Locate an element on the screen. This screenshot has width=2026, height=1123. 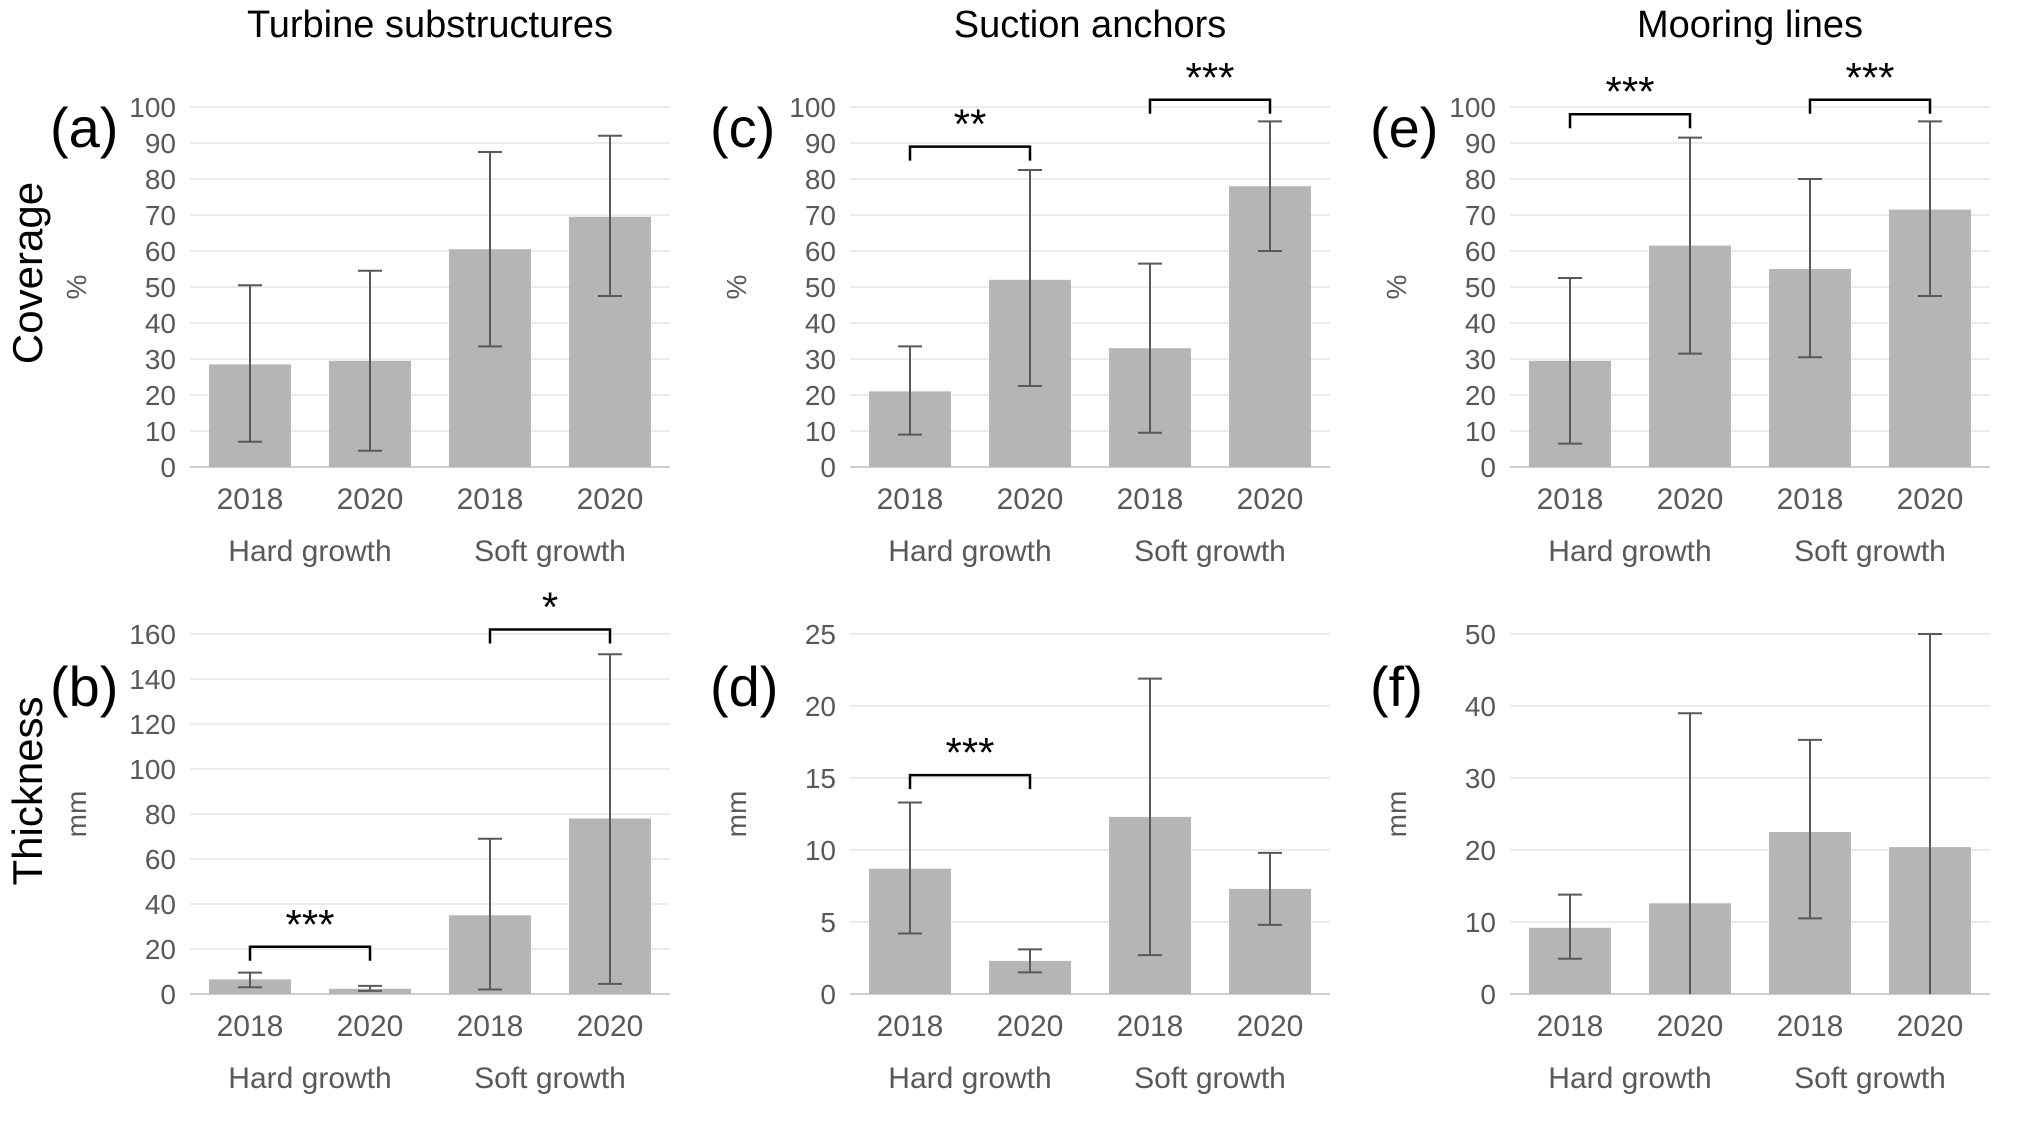
panel-letter: (e) is located at coordinates (1404, 127).